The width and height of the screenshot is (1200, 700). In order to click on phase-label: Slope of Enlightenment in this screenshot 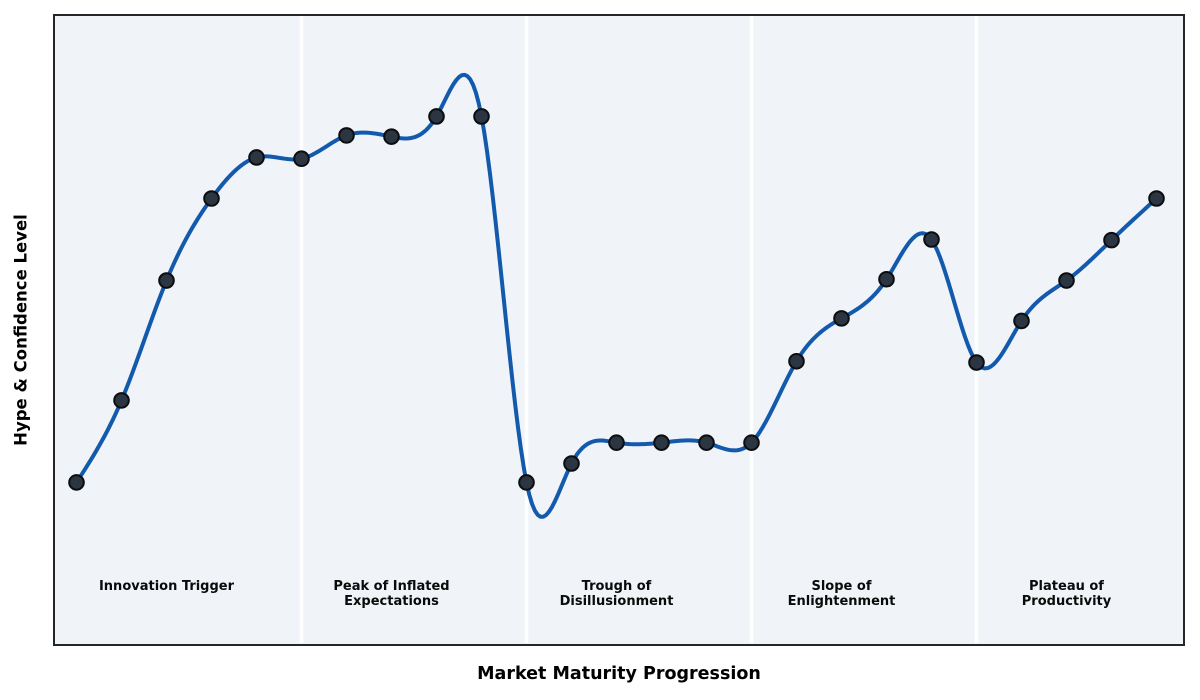, I will do `click(841, 594)`.